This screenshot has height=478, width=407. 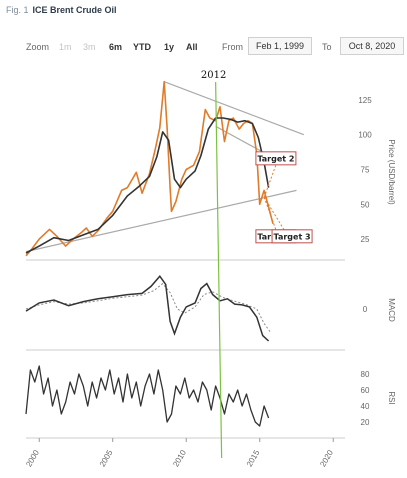 I want to click on zoom-ytd-button: YTD, so click(x=142, y=47).